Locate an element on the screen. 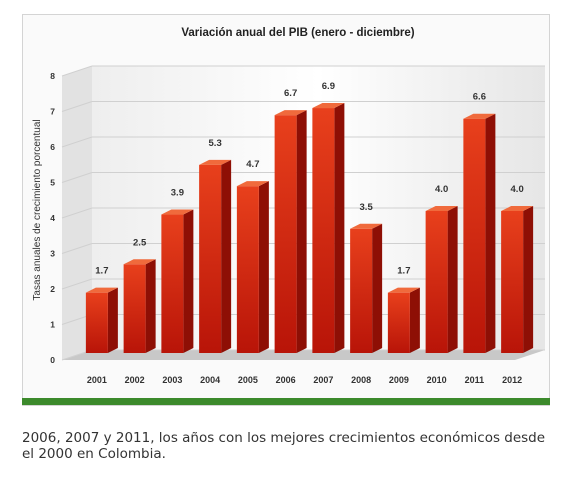 The height and width of the screenshot is (480, 572). data-label: 6.7 is located at coordinates (290, 93).